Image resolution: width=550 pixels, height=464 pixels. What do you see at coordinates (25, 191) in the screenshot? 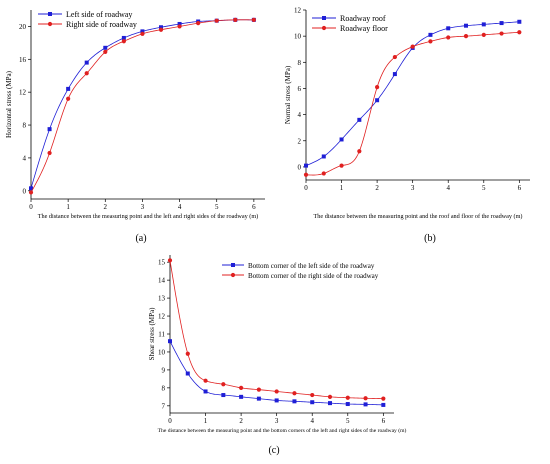
I see `y-tick-label: 0` at bounding box center [25, 191].